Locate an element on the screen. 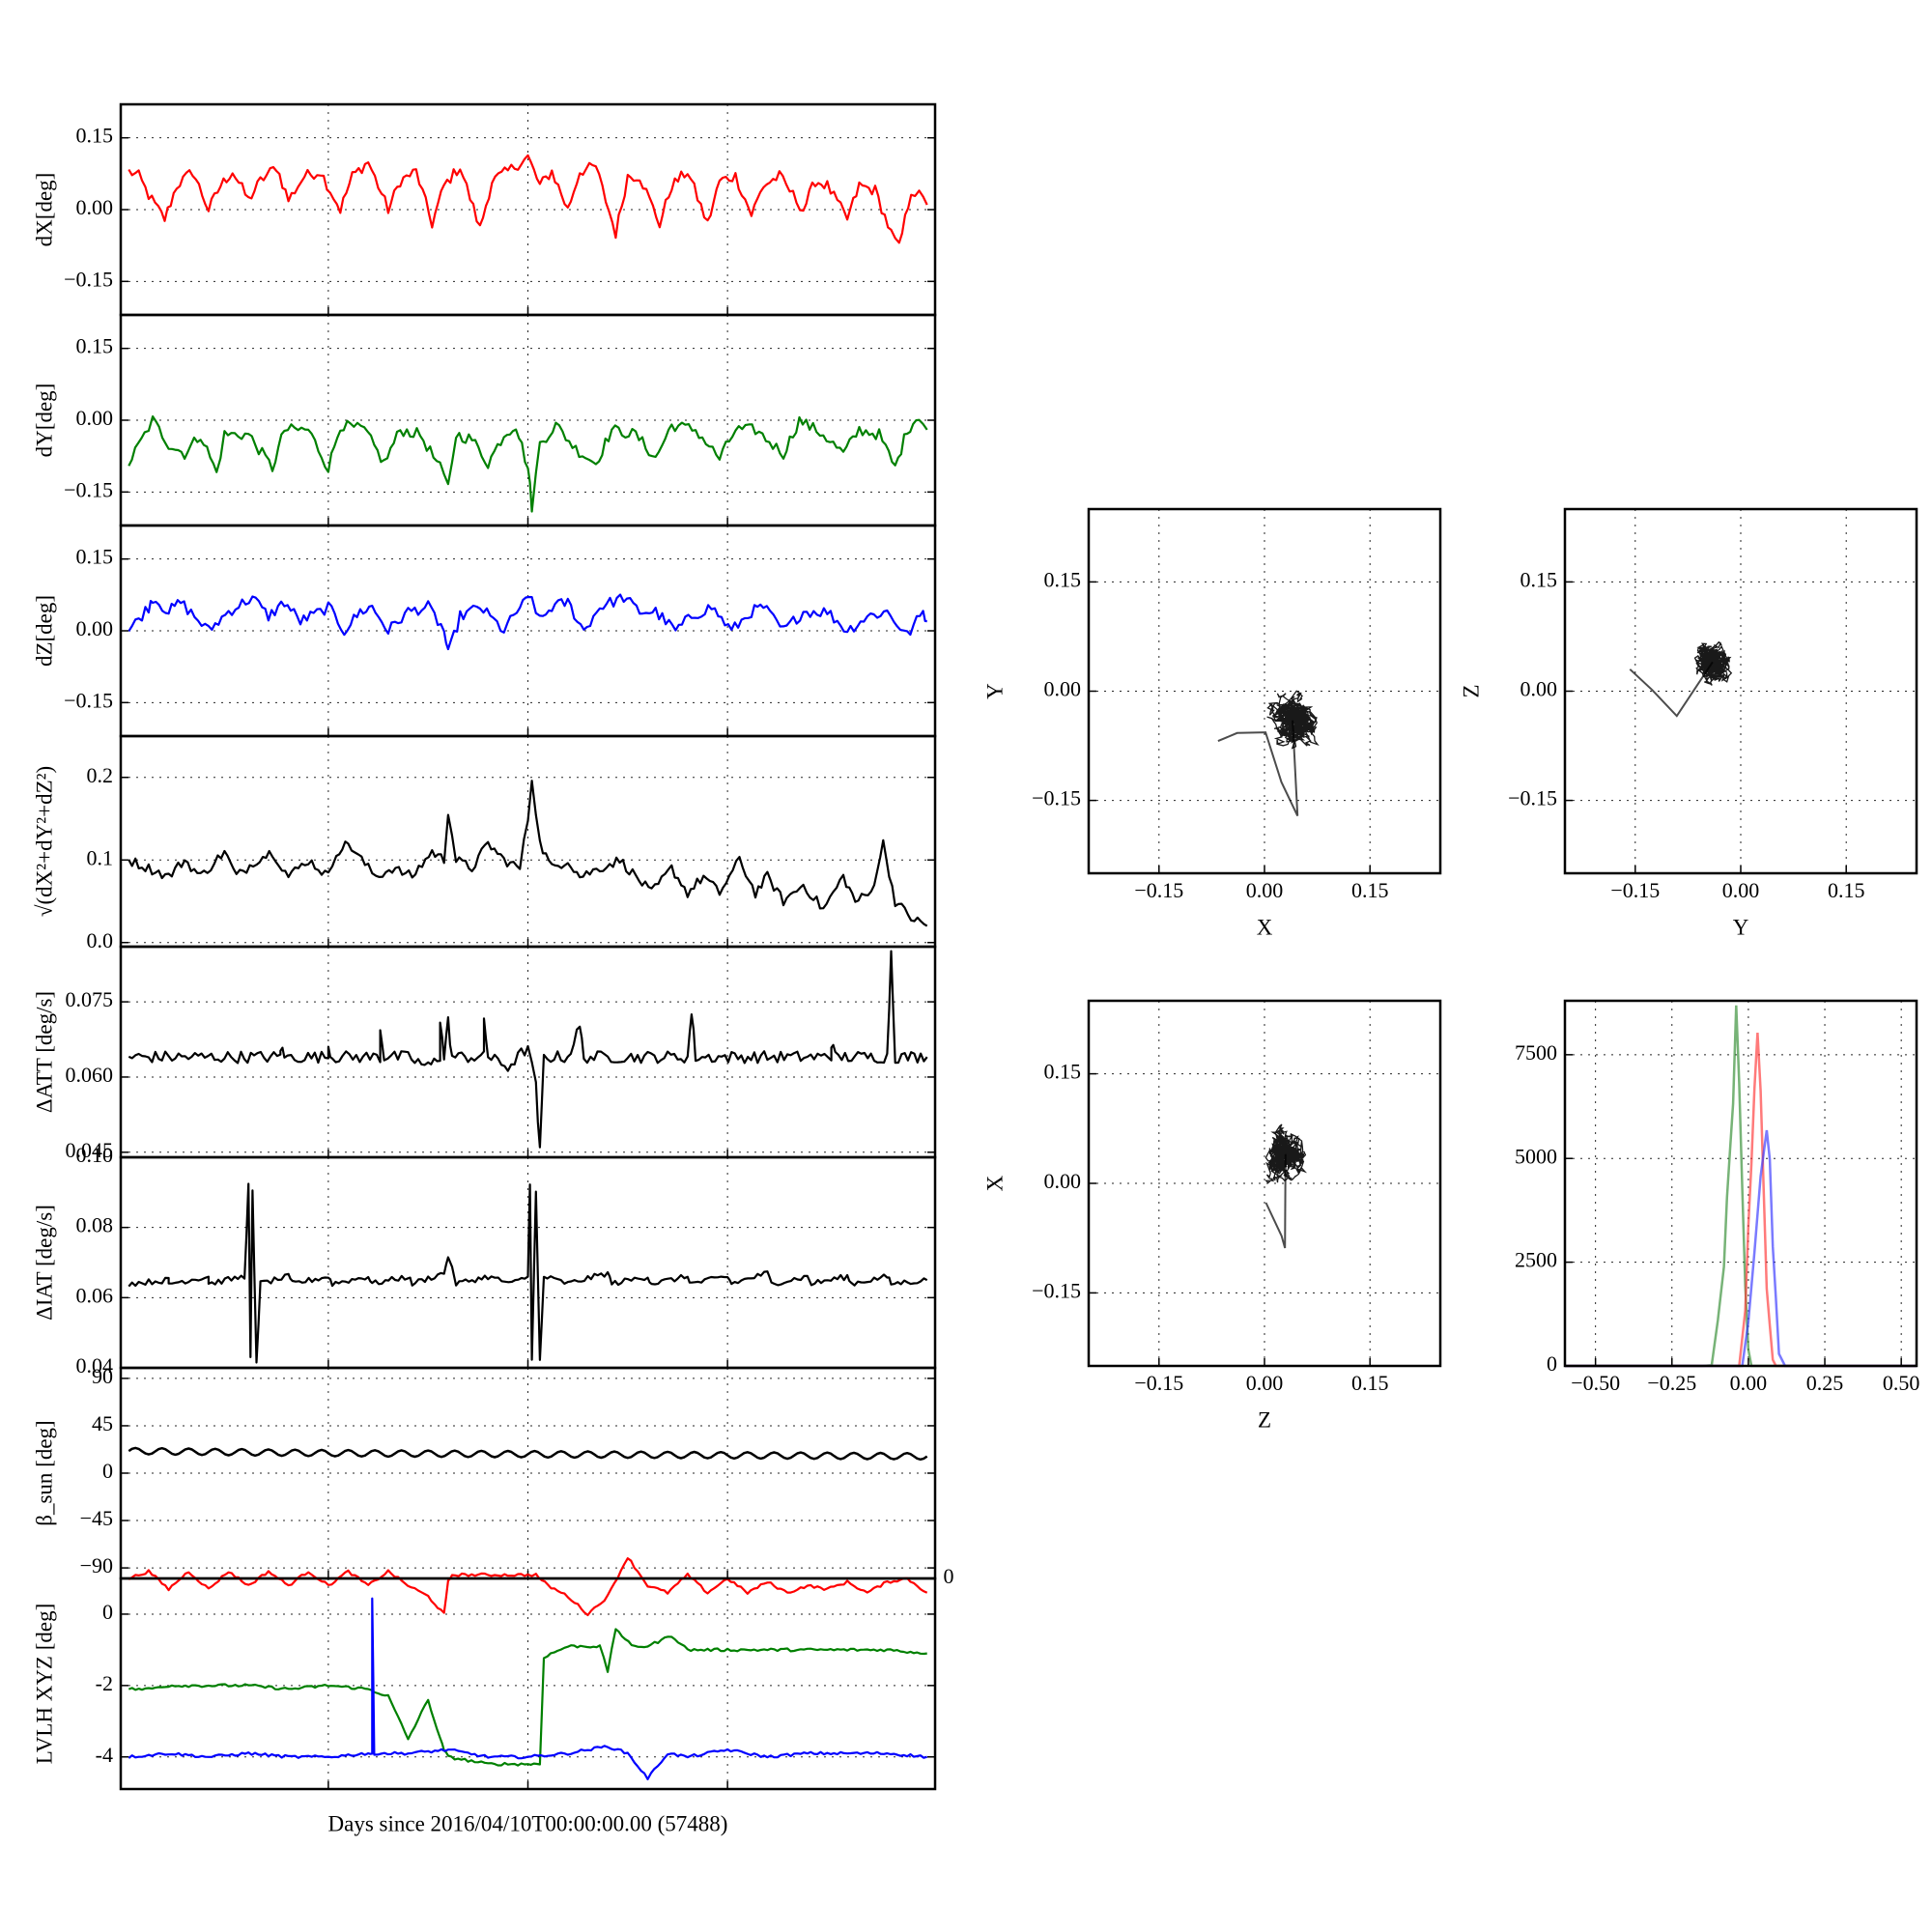  panel8-ytick-label: 0 is located at coordinates (107, 1612).